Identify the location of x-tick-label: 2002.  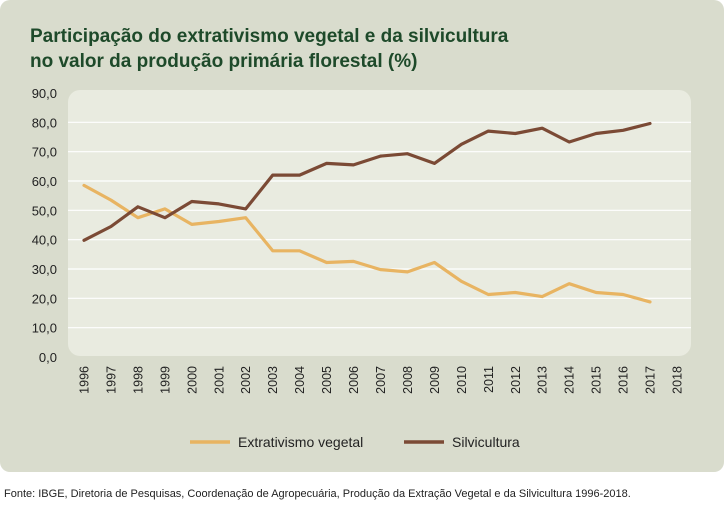
(246, 380).